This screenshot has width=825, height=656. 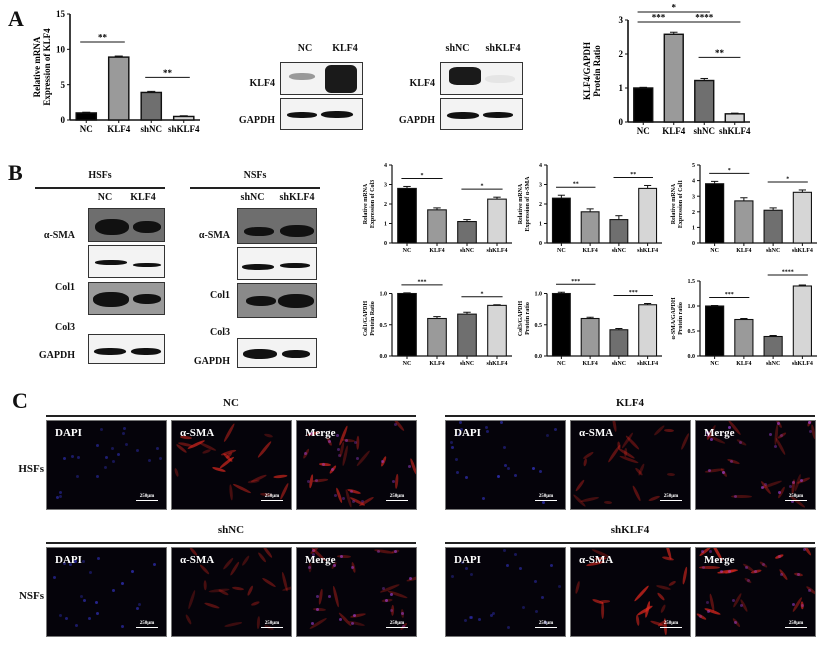 What do you see at coordinates (65, 327) in the screenshot?
I see `row-label: Col3` at bounding box center [65, 327].